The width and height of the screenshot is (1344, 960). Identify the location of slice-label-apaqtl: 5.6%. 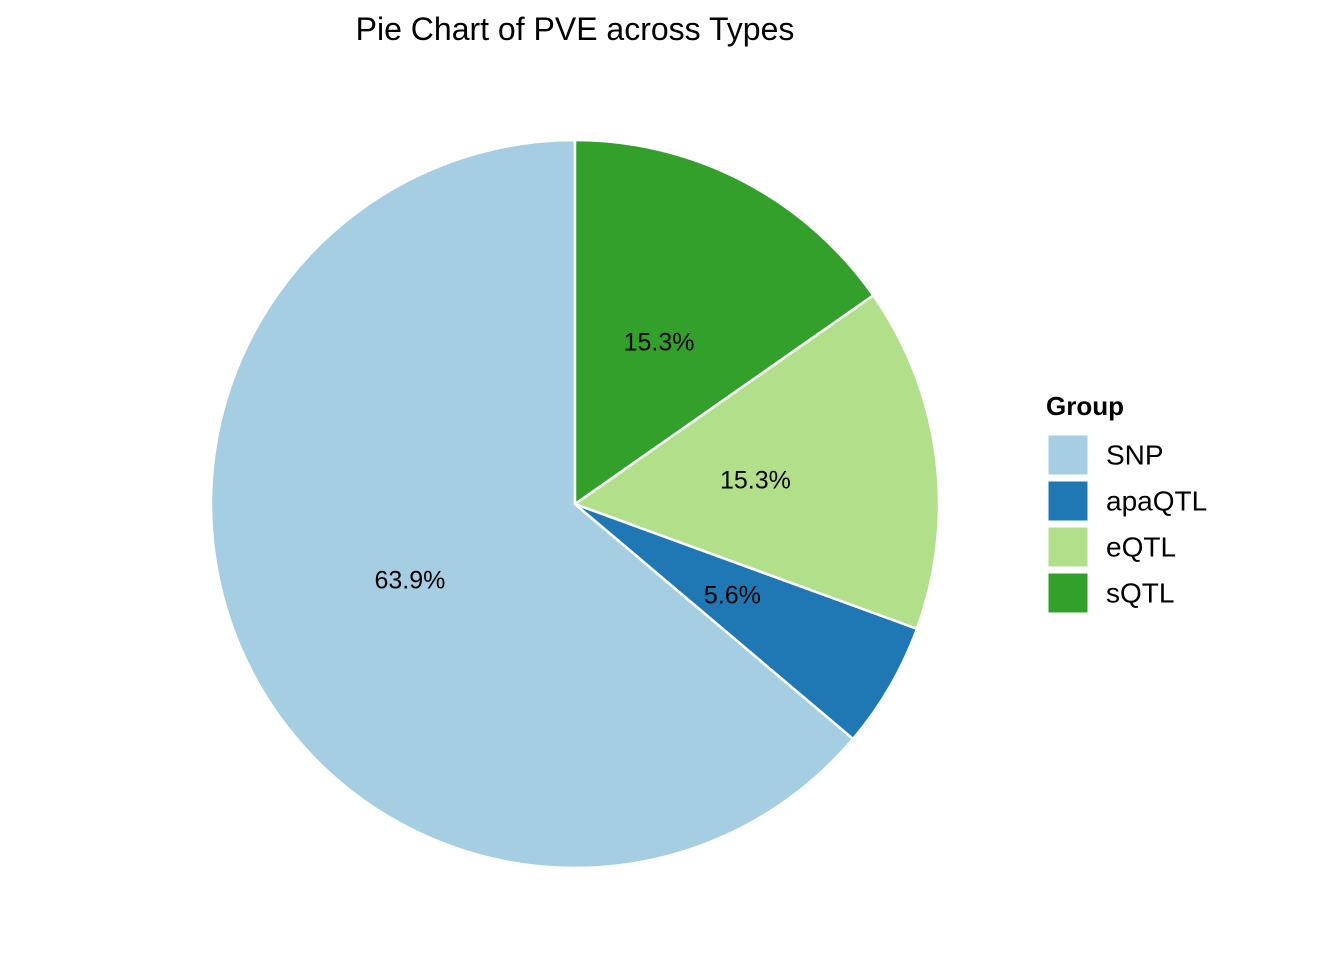
(732, 595).